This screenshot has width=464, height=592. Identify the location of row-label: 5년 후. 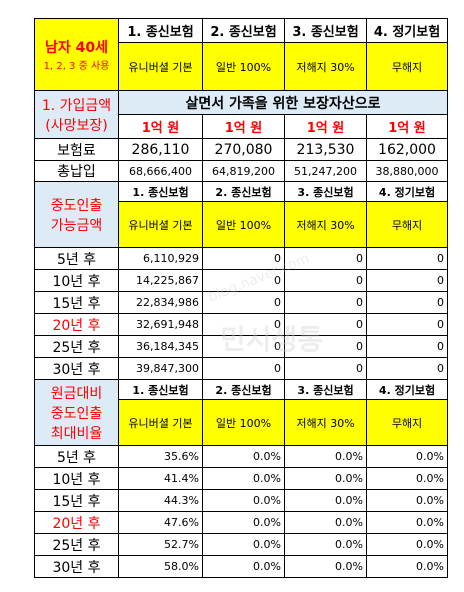
(76, 456).